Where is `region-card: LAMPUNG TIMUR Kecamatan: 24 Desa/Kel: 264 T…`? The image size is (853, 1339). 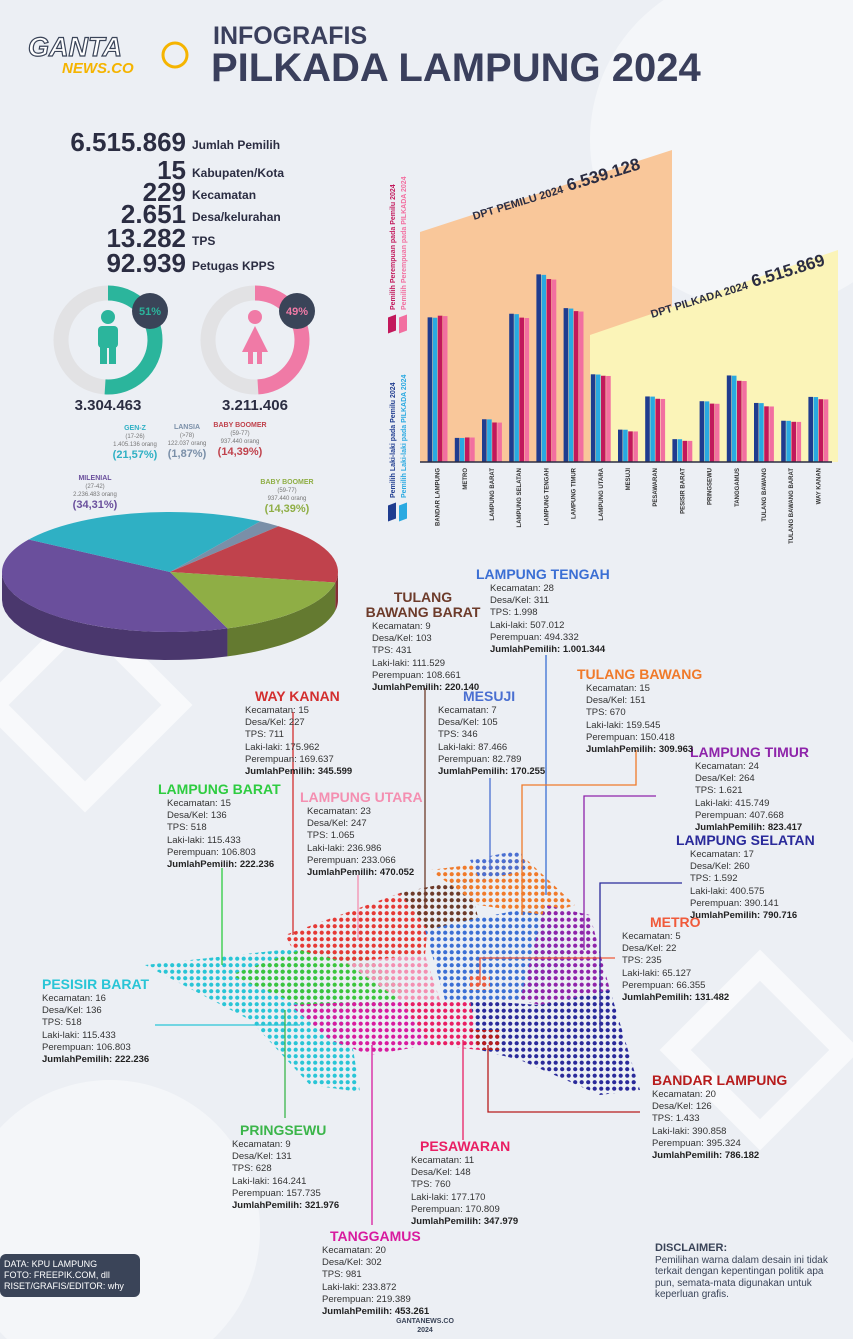 region-card: LAMPUNG TIMUR Kecamatan: 24 Desa/Kel: 264 T… is located at coordinates (749, 789).